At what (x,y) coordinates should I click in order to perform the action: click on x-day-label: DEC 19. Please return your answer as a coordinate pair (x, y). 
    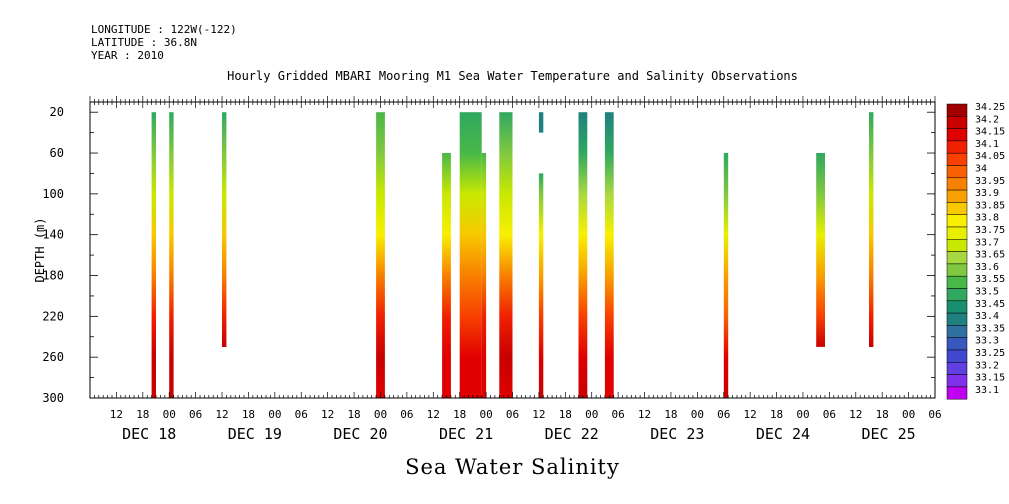
    Looking at the image, I should click on (255, 434).